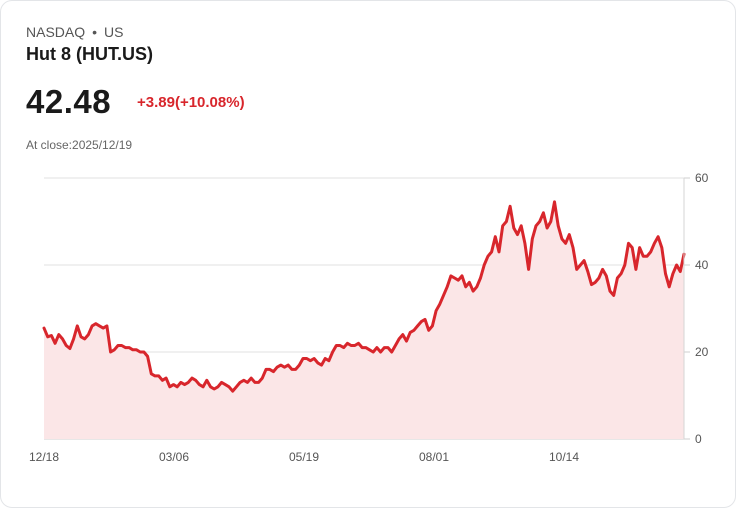 The height and width of the screenshot is (509, 736). What do you see at coordinates (702, 178) in the screenshot?
I see `y-tick-label: 60` at bounding box center [702, 178].